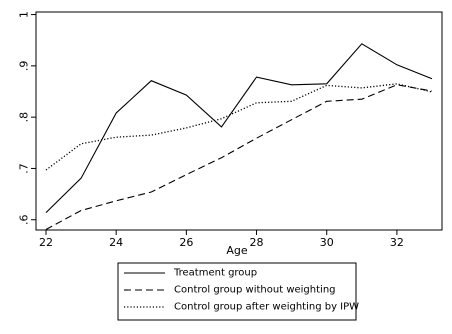 This screenshot has width=452, height=334. I want to click on y-axis: .6 .7 .8 .9 1, so click(27, 118).